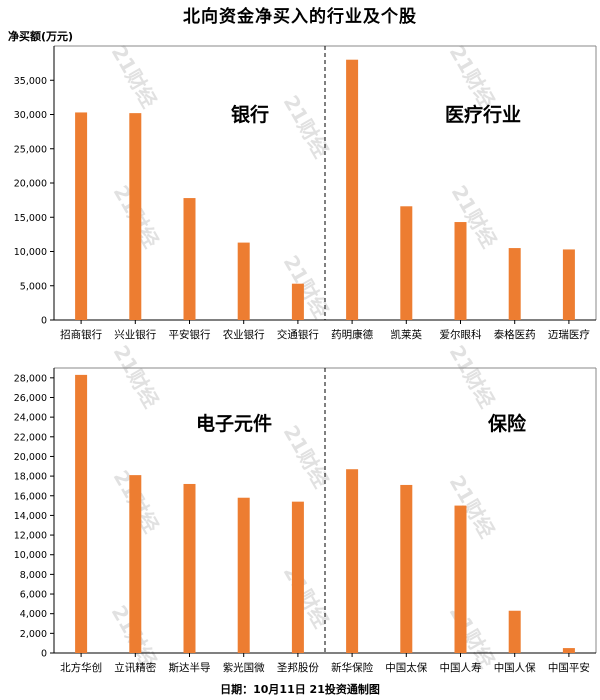  Describe the element at coordinates (190, 667) in the screenshot. I see `x-tick-label: 斯达半导` at that location.